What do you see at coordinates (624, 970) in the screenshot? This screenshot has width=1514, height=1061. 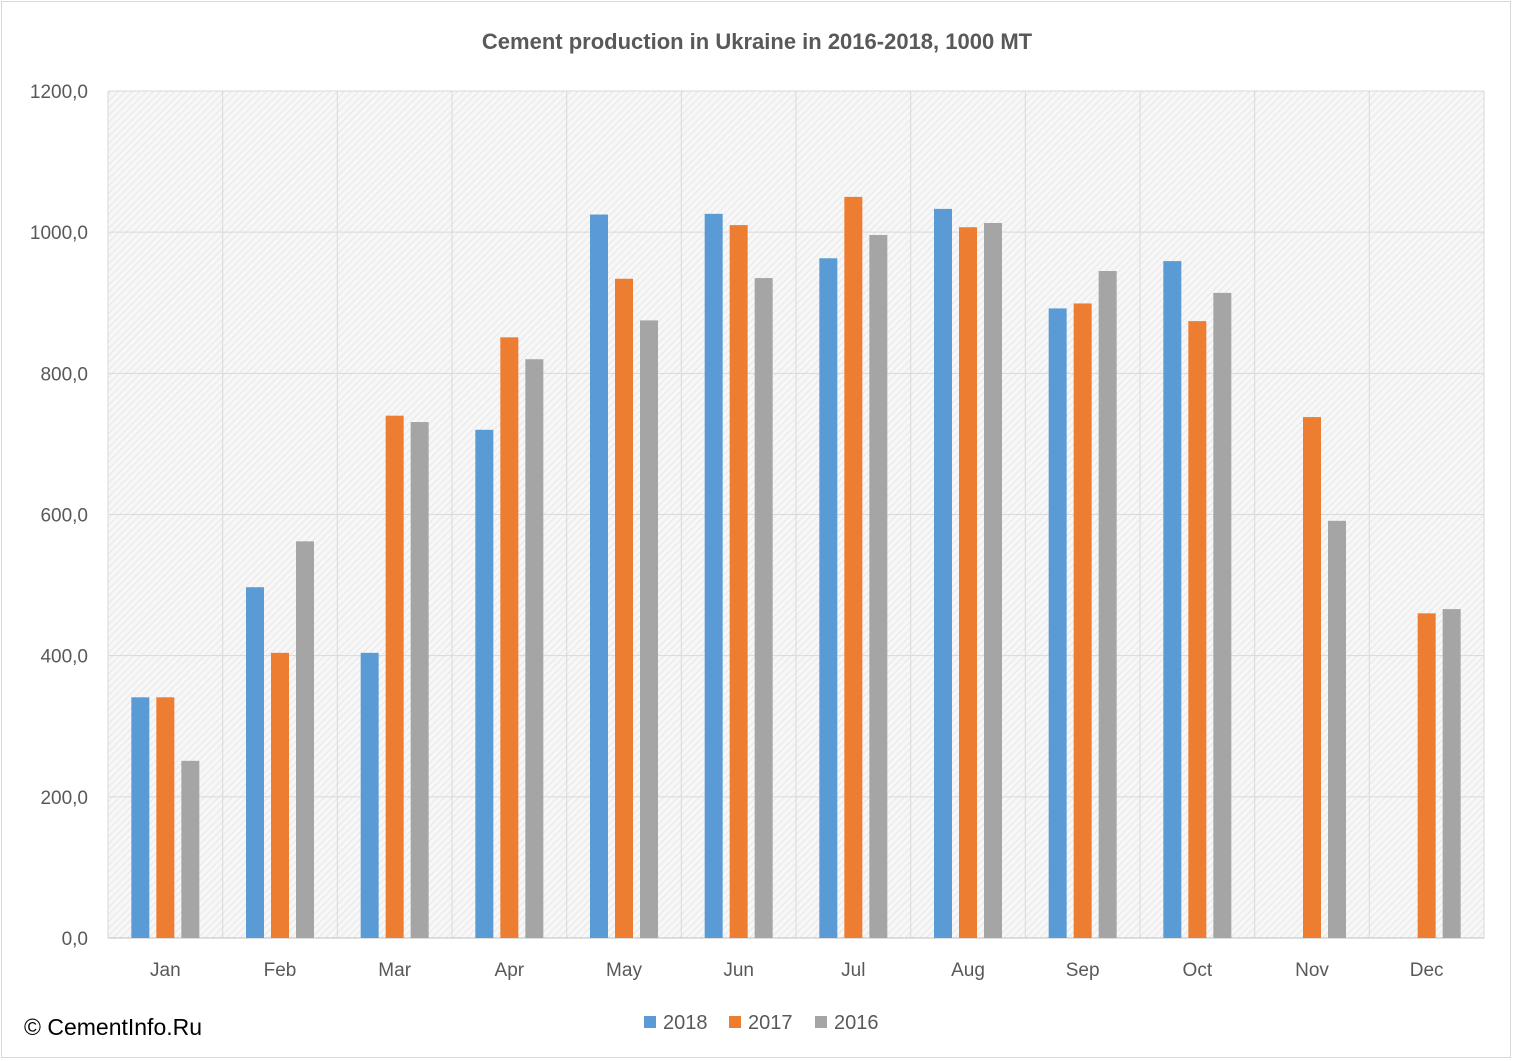 I see `x-tick-label: May` at bounding box center [624, 970].